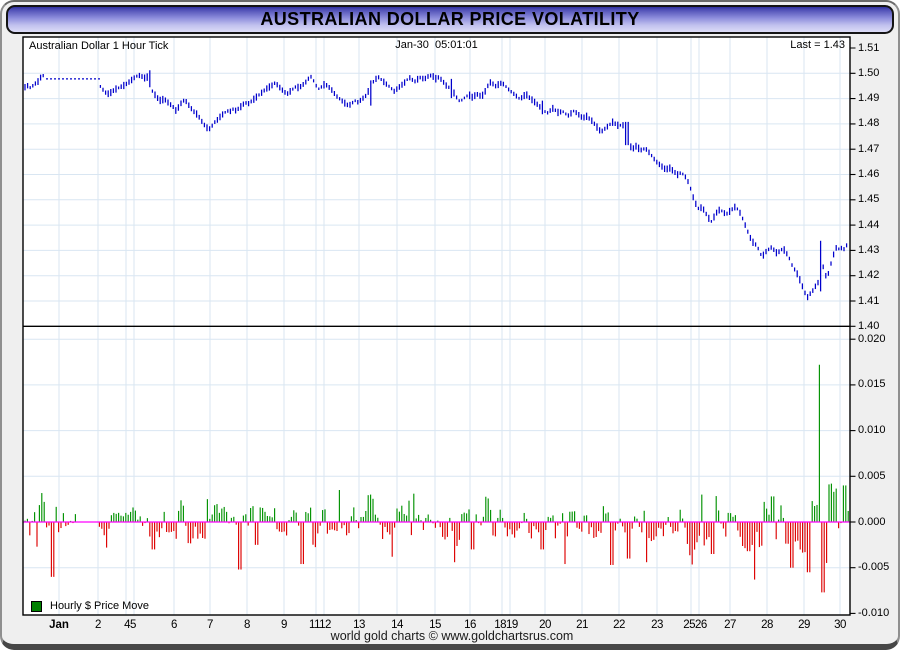 This screenshot has width=900, height=650. What do you see at coordinates (872, 430) in the screenshot?
I see `y-tick-label: 0.010` at bounding box center [872, 430].